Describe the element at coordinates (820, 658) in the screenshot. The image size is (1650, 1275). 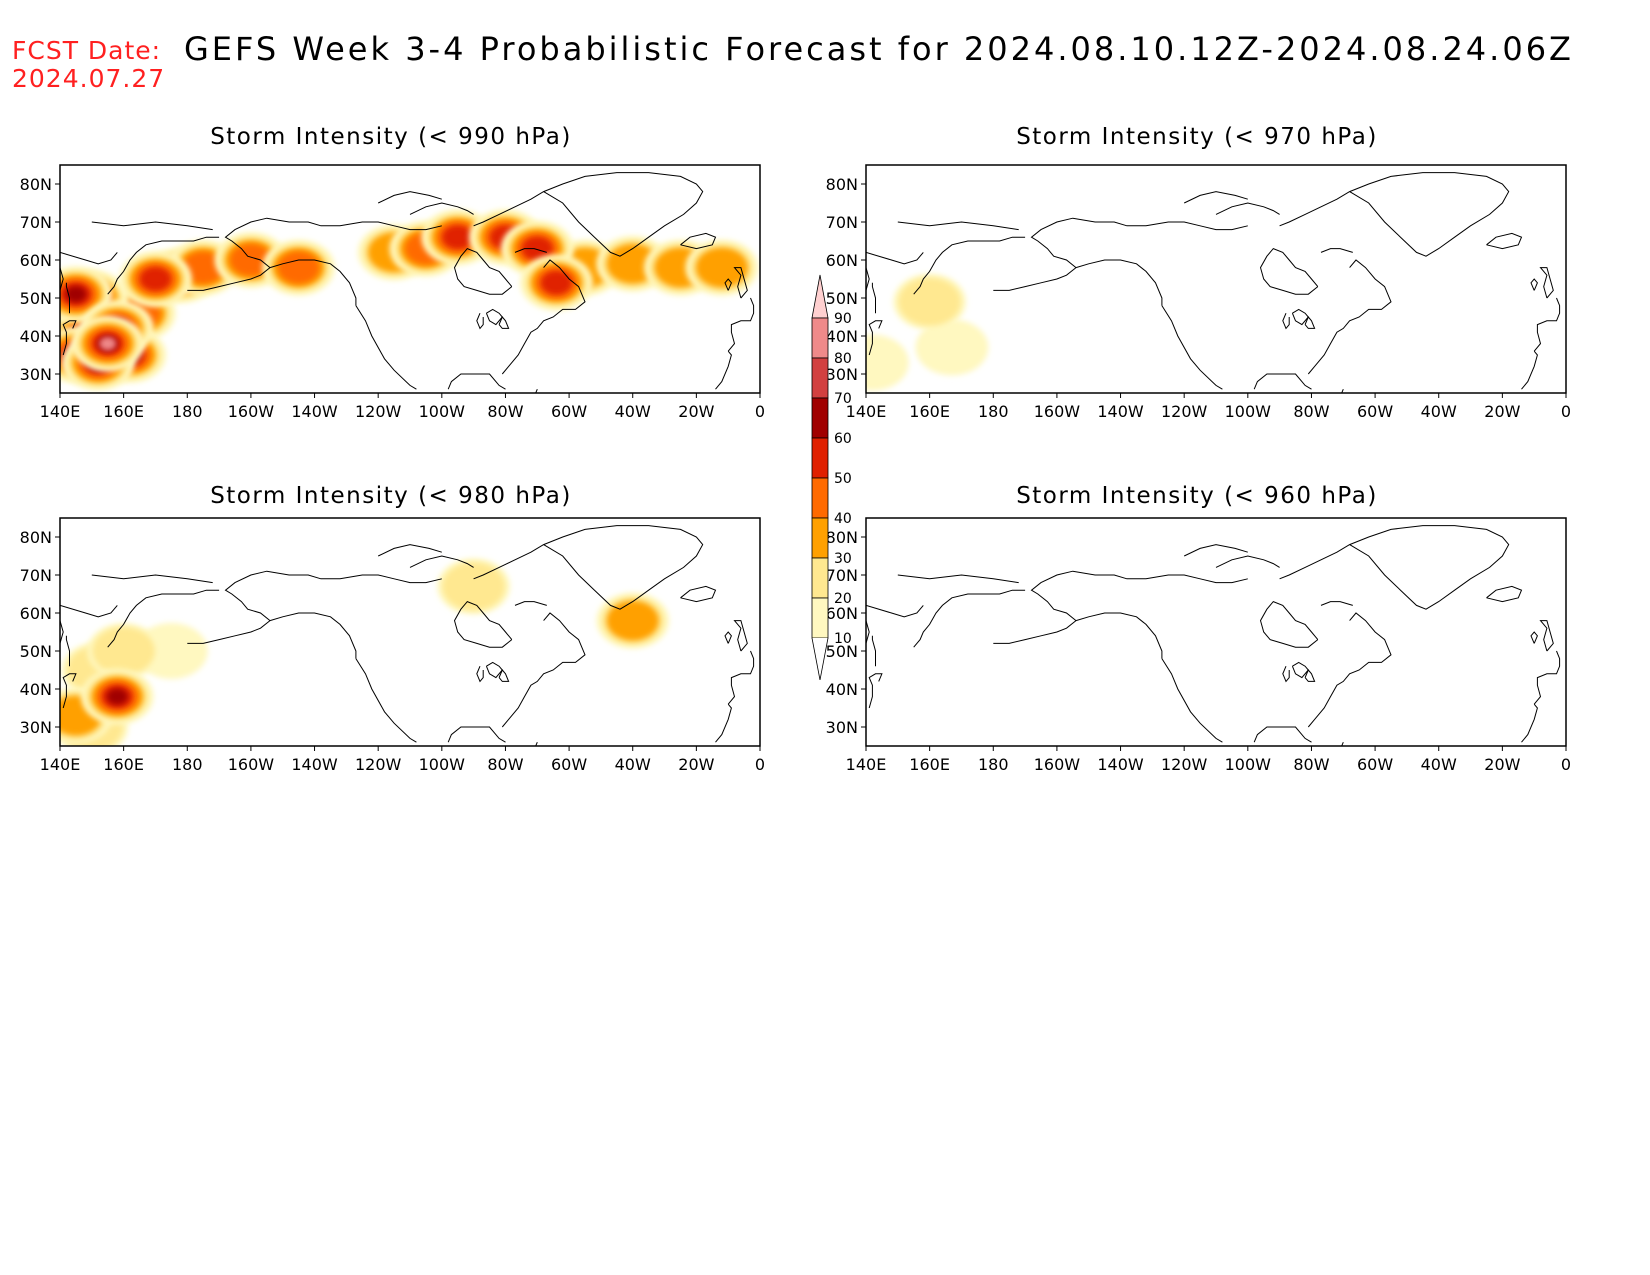
I see `colorbar-bottom-triangle` at that location.